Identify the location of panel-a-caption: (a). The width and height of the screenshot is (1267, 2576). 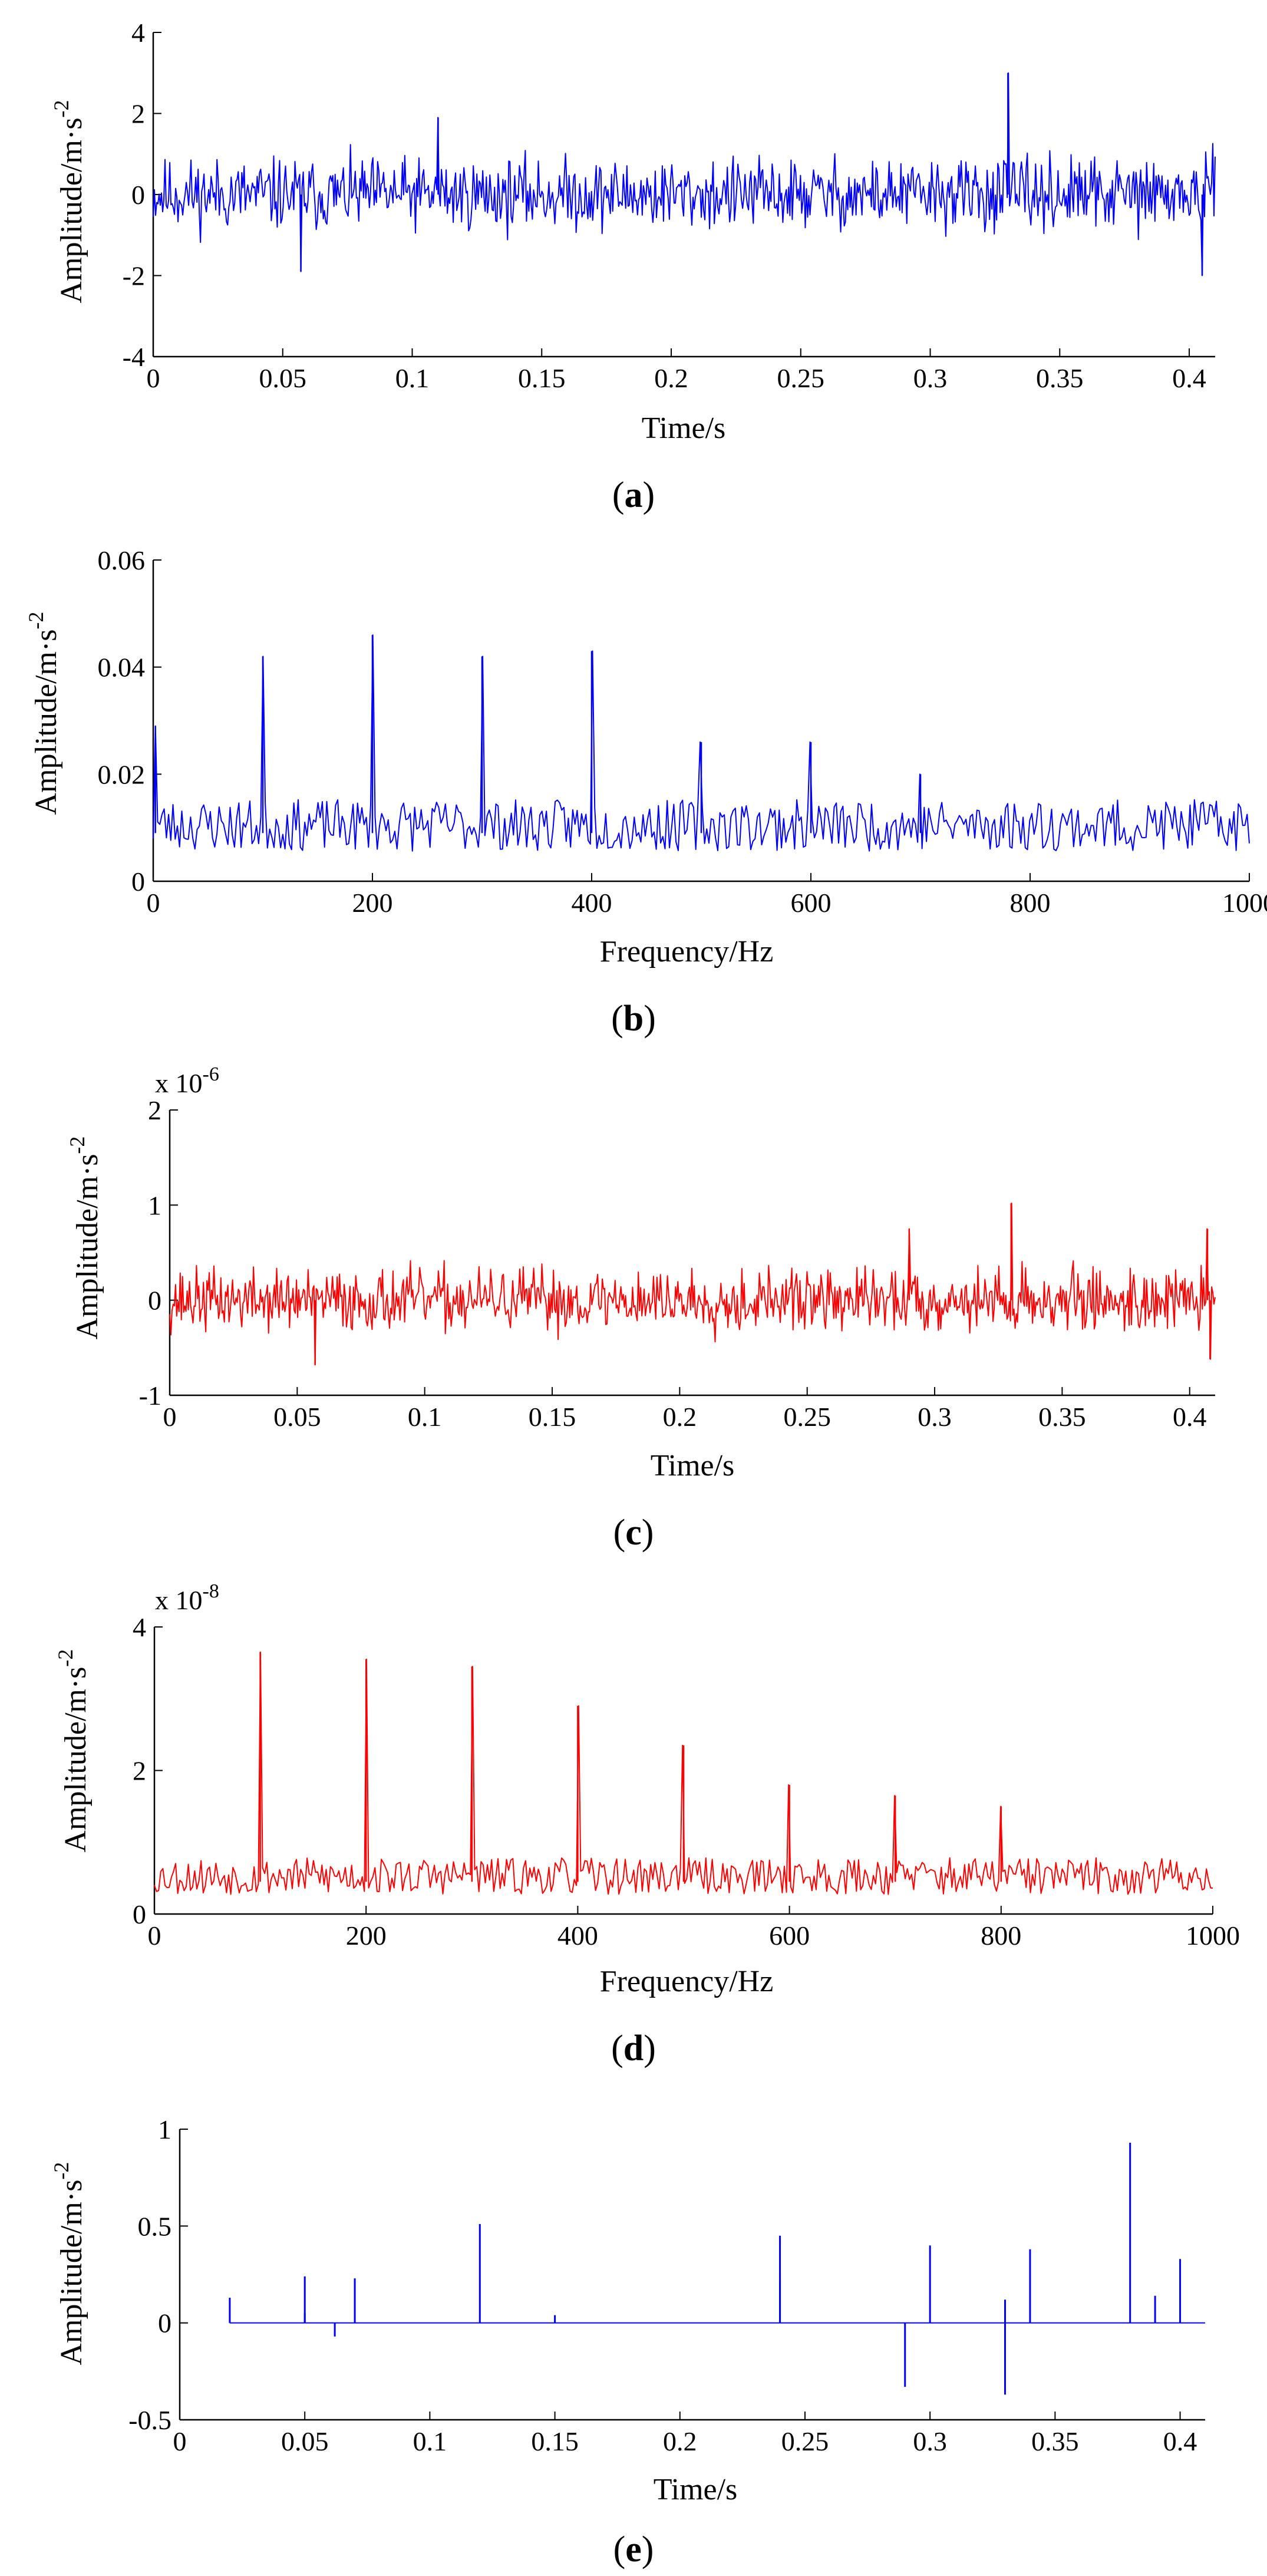
(633, 495).